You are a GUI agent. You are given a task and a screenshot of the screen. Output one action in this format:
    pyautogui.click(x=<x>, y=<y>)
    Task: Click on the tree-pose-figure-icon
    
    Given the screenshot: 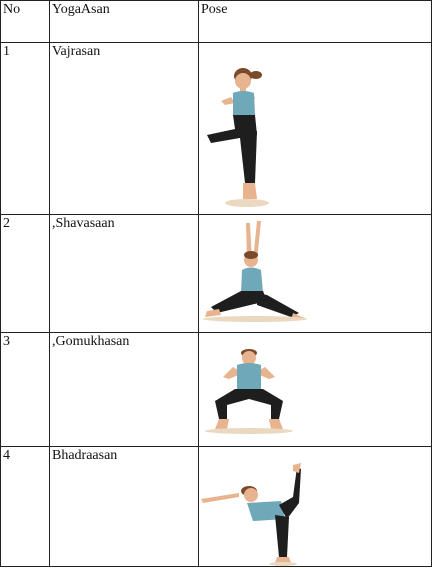 What is the action you would take?
    pyautogui.click(x=238, y=137)
    